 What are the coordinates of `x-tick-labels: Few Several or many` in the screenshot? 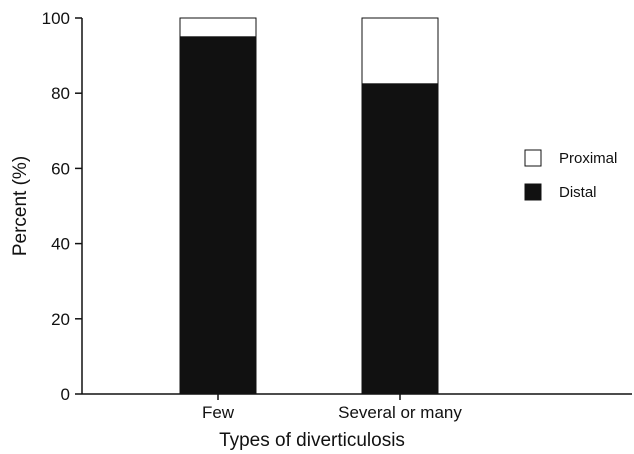 It's located at (332, 408).